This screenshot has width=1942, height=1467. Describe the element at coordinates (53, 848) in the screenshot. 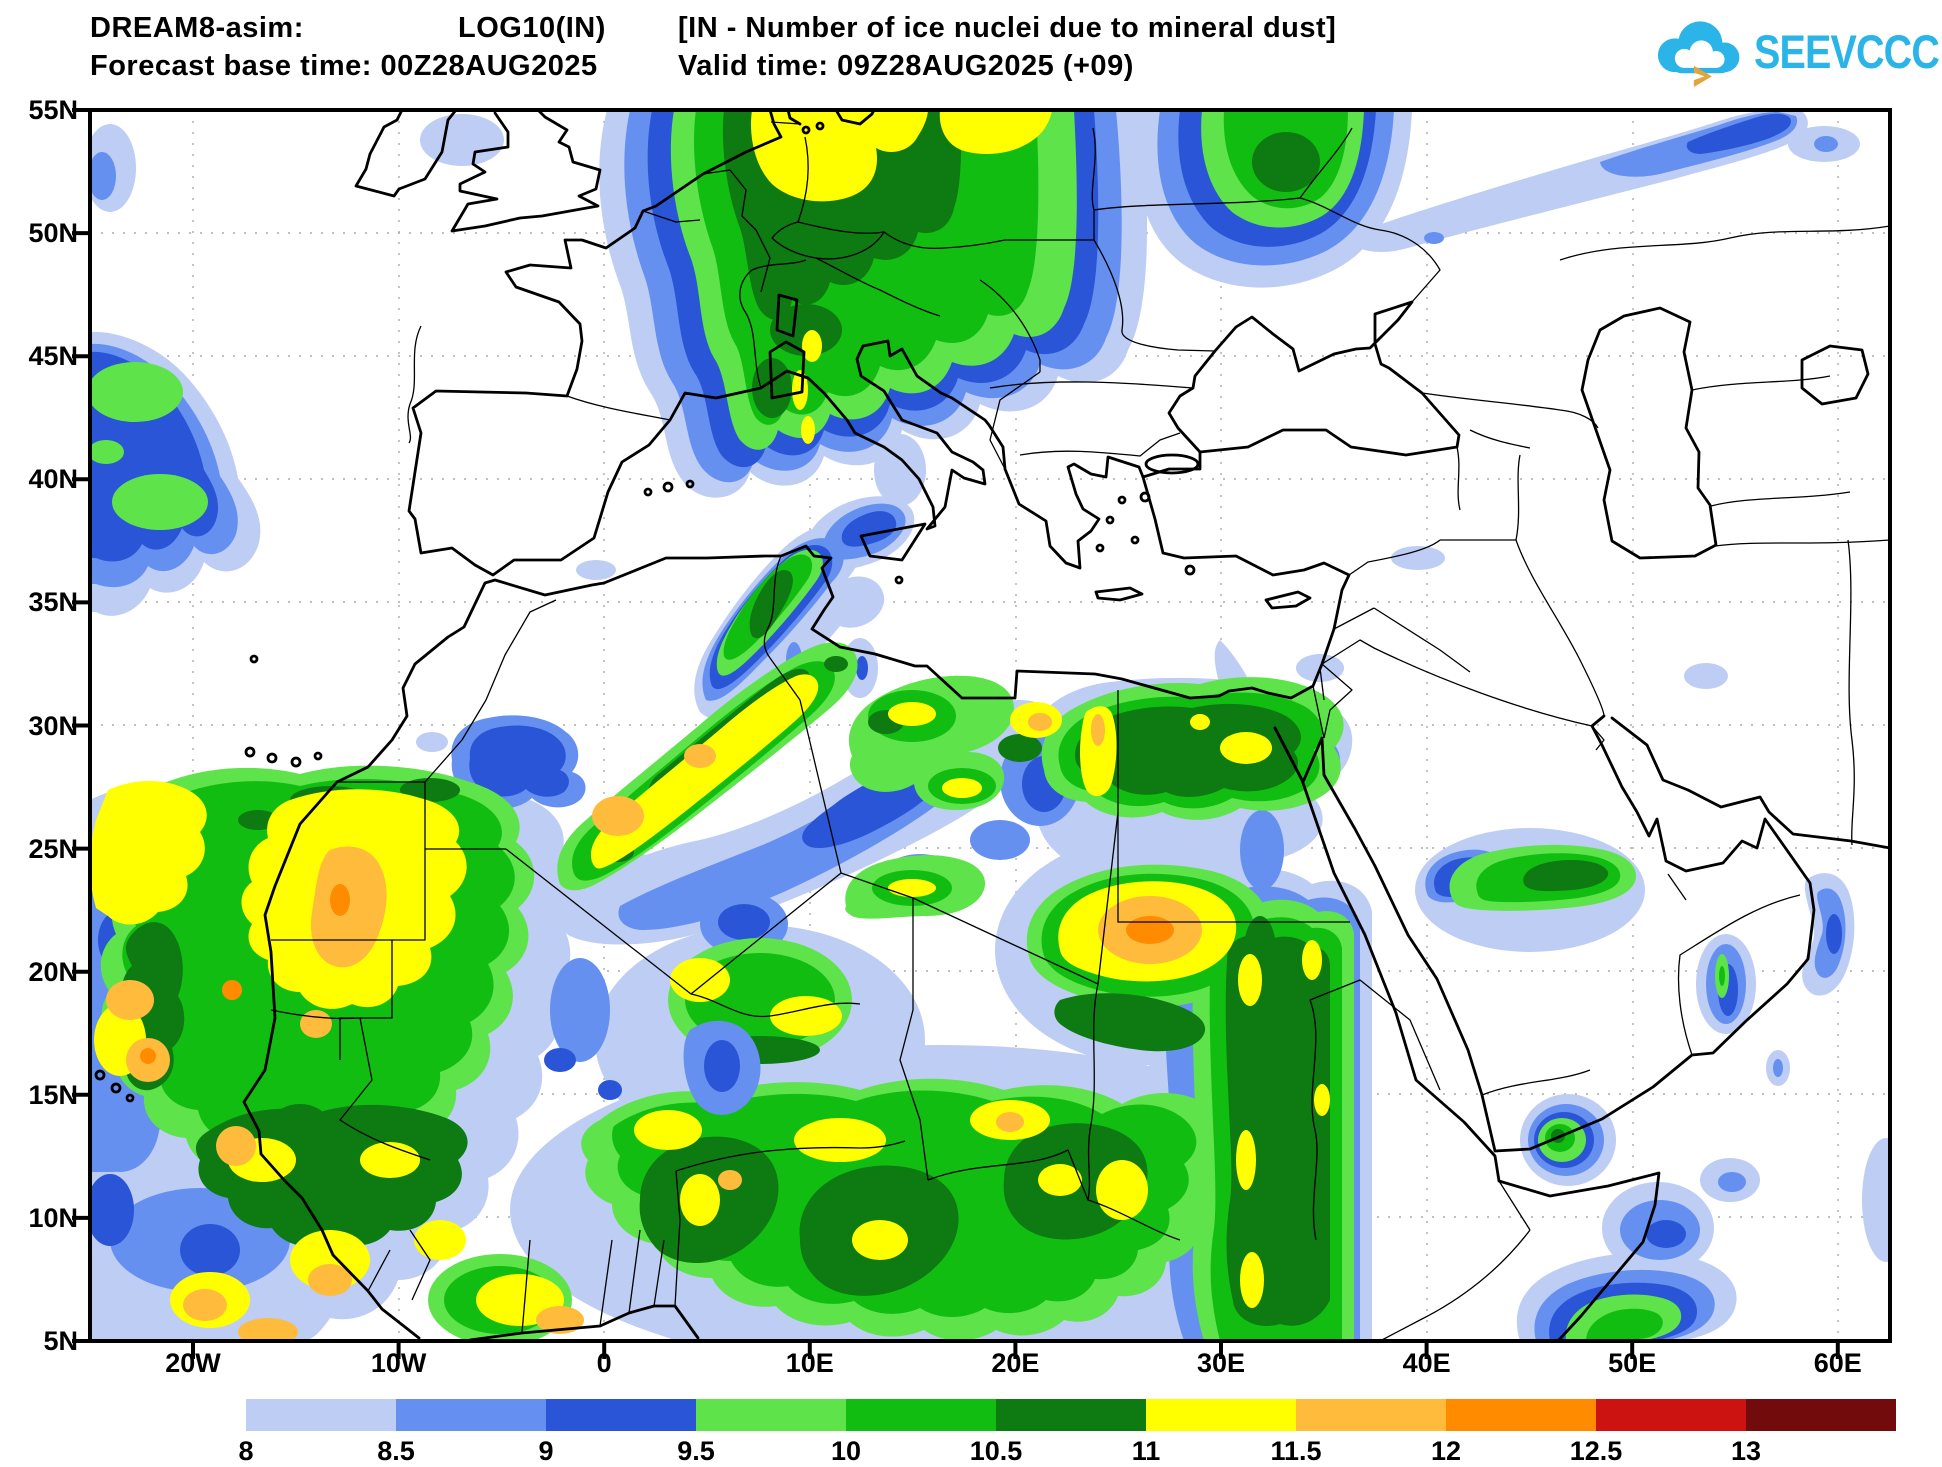

I see `lat-label-25N: 25N` at that location.